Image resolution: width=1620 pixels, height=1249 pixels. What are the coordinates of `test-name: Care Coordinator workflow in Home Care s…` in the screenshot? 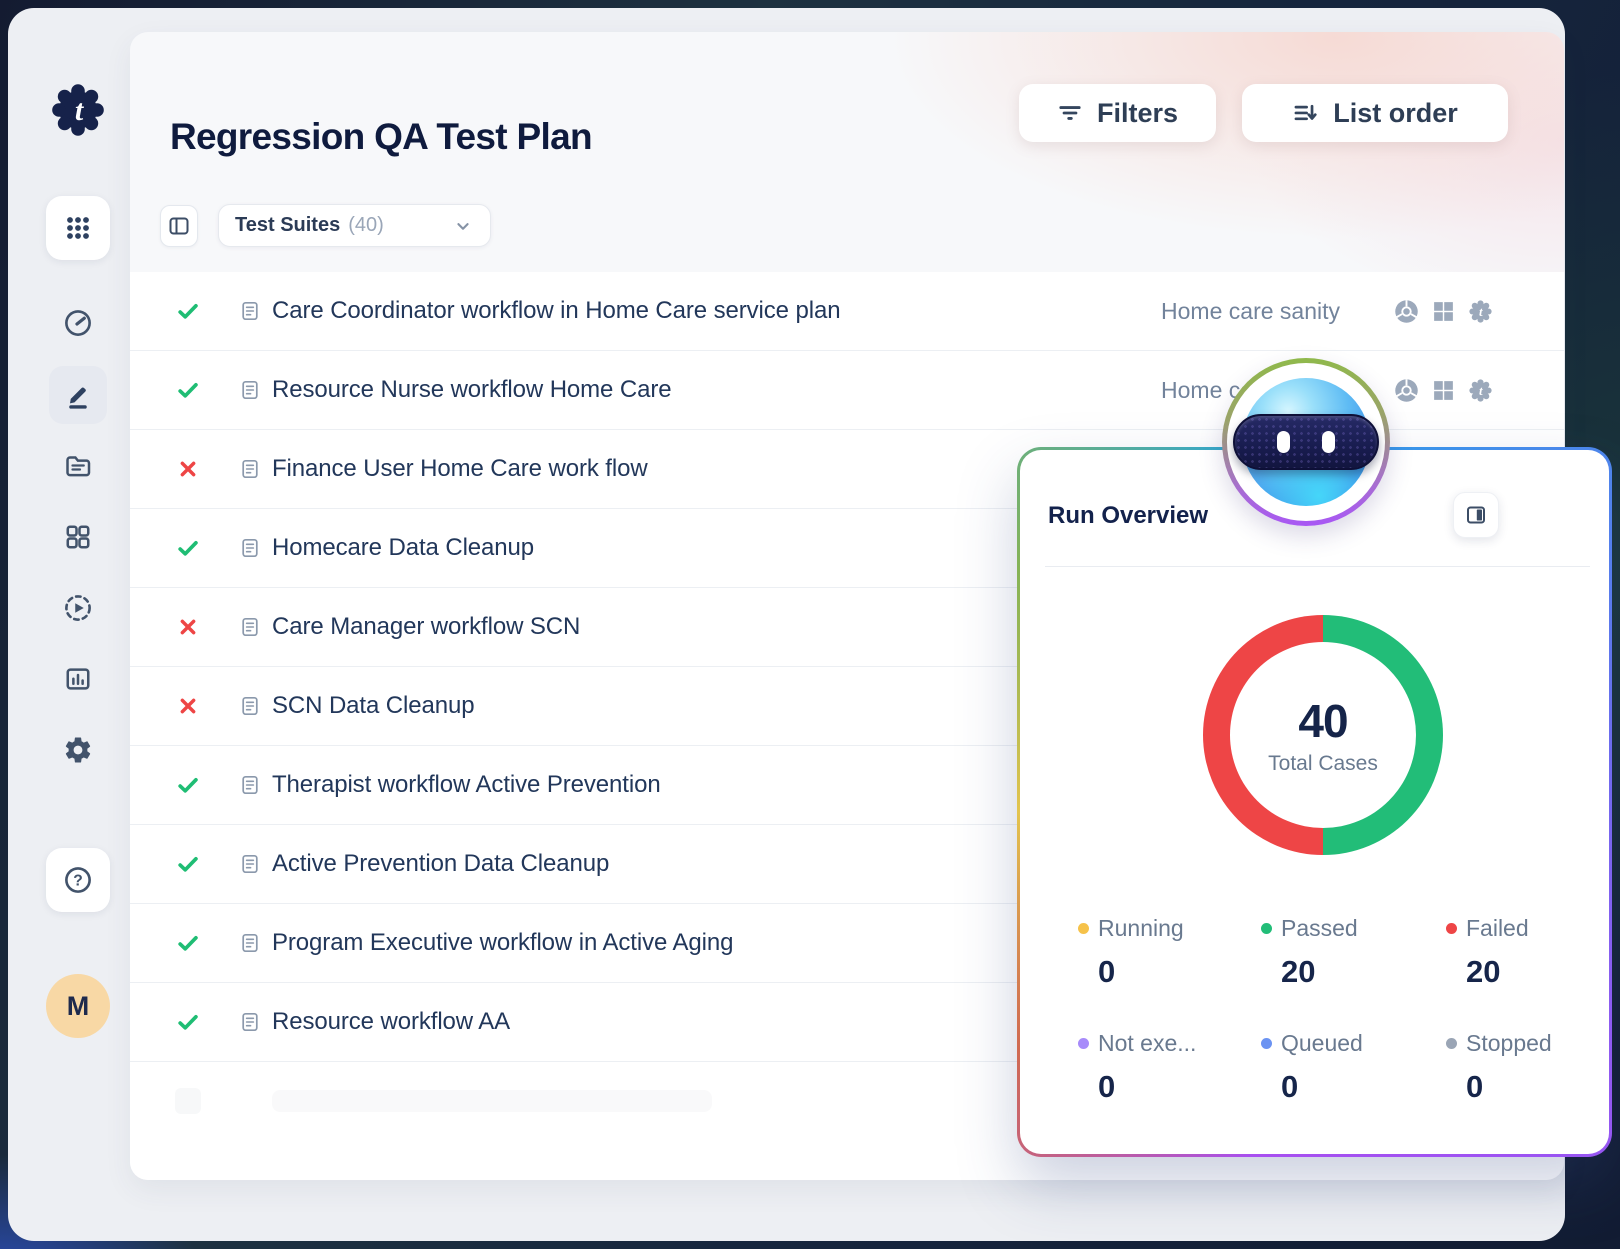 It's located at (556, 310).